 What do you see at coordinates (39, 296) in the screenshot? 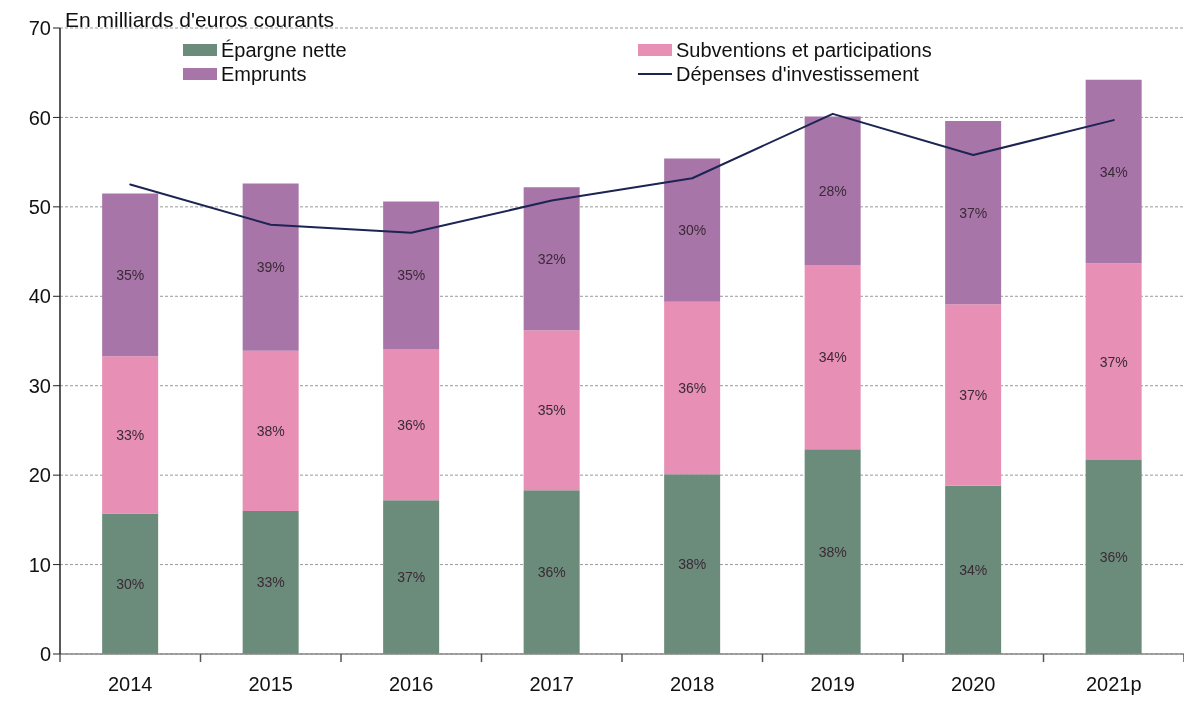
I see `y-tick-label: 40` at bounding box center [39, 296].